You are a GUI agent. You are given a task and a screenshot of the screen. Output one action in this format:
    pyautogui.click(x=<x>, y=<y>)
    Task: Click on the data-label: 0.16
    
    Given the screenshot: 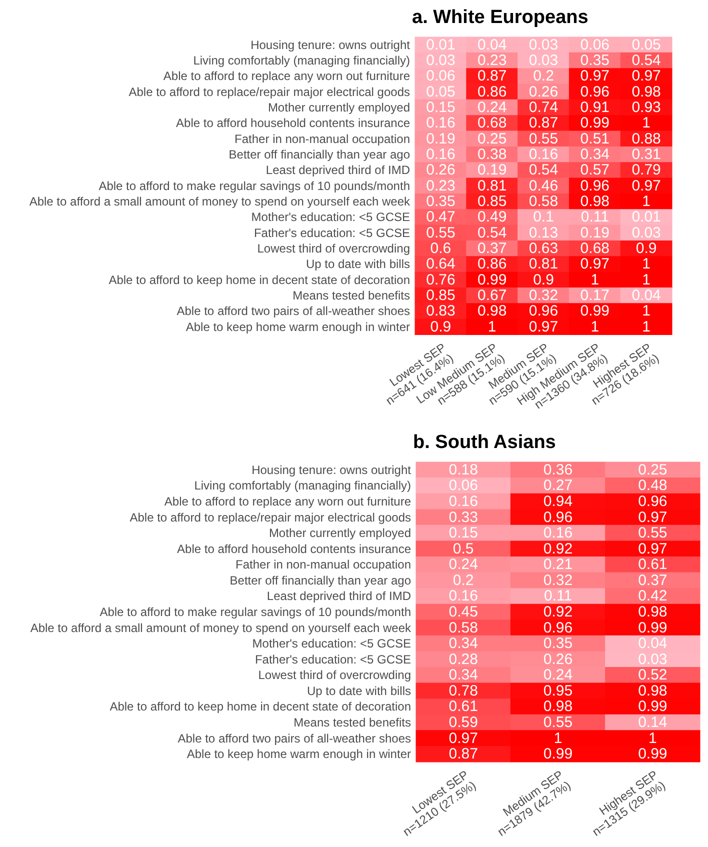 What is the action you would take?
    pyautogui.click(x=463, y=596)
    